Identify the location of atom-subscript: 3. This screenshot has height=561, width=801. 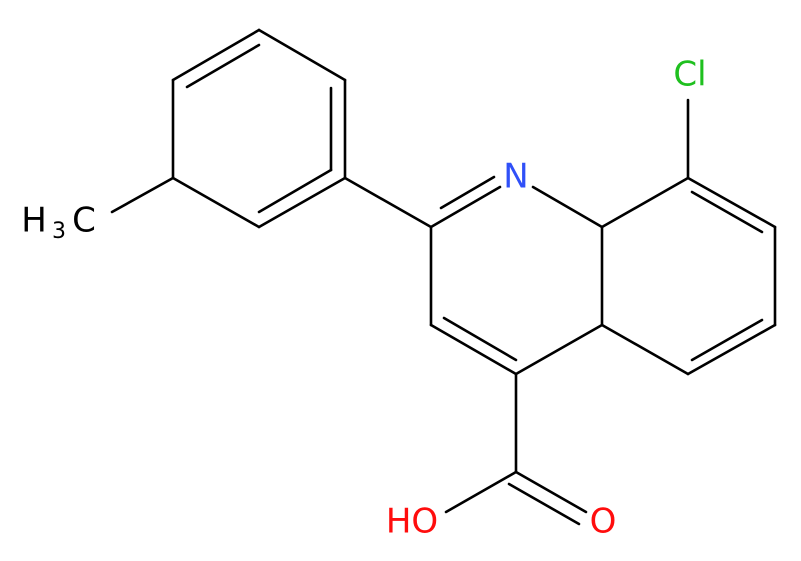
(59, 231).